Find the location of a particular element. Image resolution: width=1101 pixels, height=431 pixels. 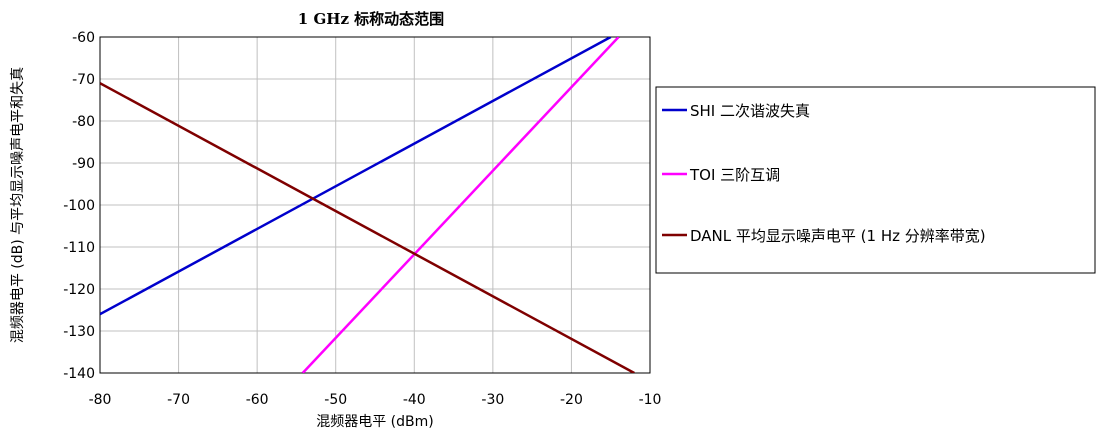

y-tick-label-5: -110 is located at coordinates (79, 248).